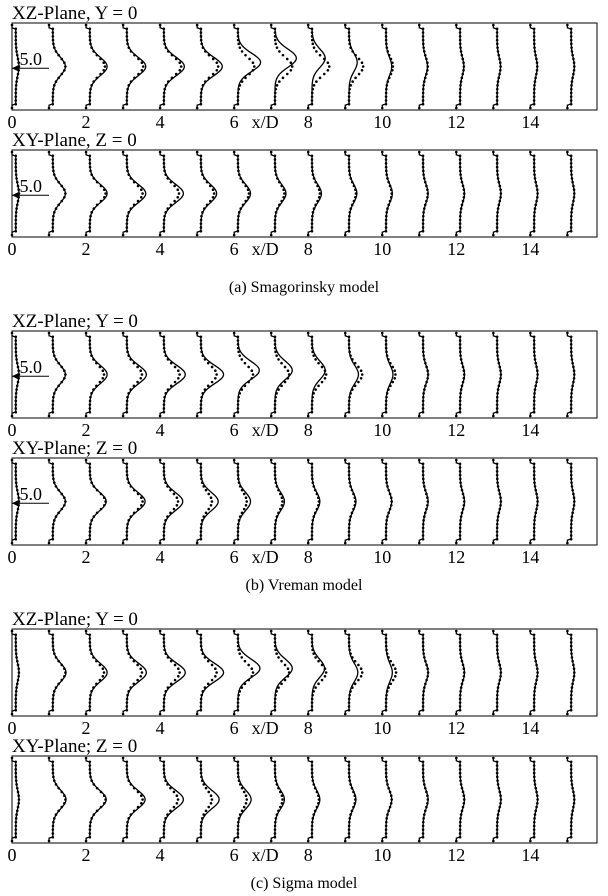  Describe the element at coordinates (571, 66) in the screenshot. I see `experiment-profile-x15` at that location.